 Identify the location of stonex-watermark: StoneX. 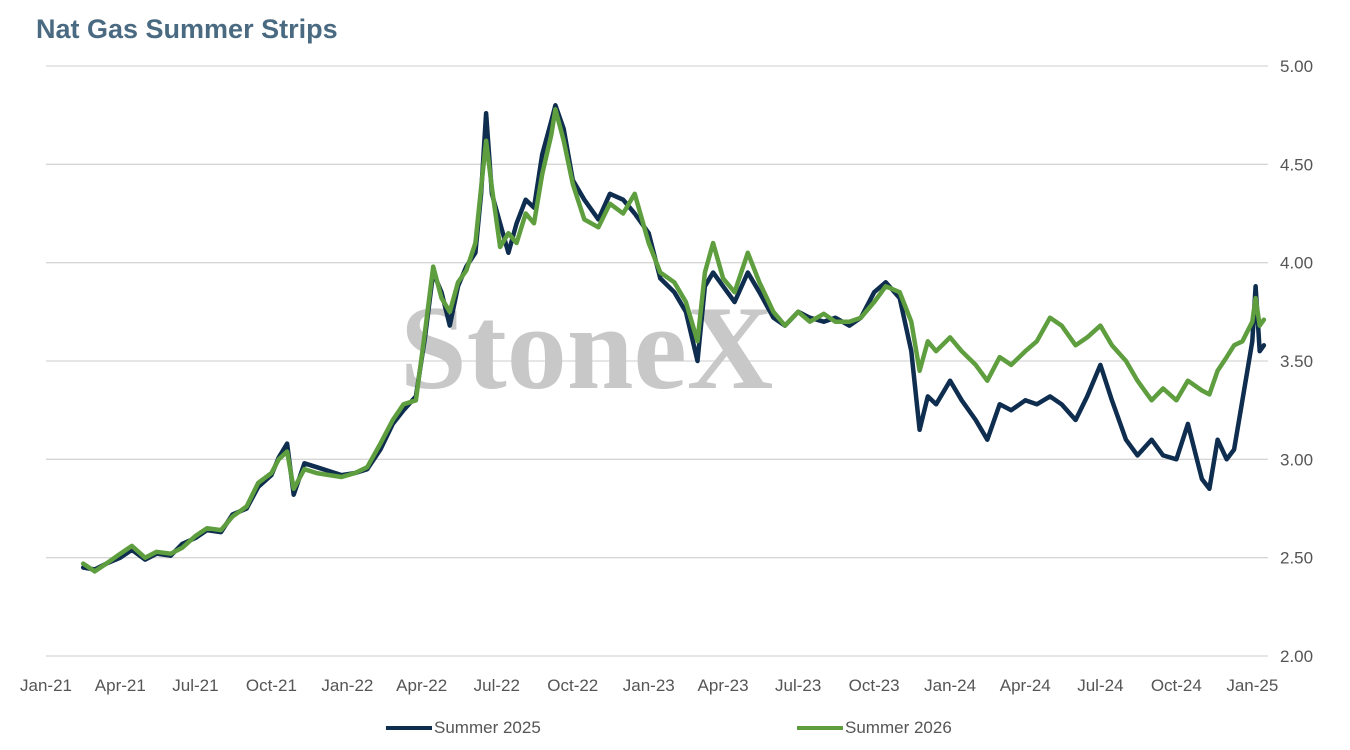
(586, 347).